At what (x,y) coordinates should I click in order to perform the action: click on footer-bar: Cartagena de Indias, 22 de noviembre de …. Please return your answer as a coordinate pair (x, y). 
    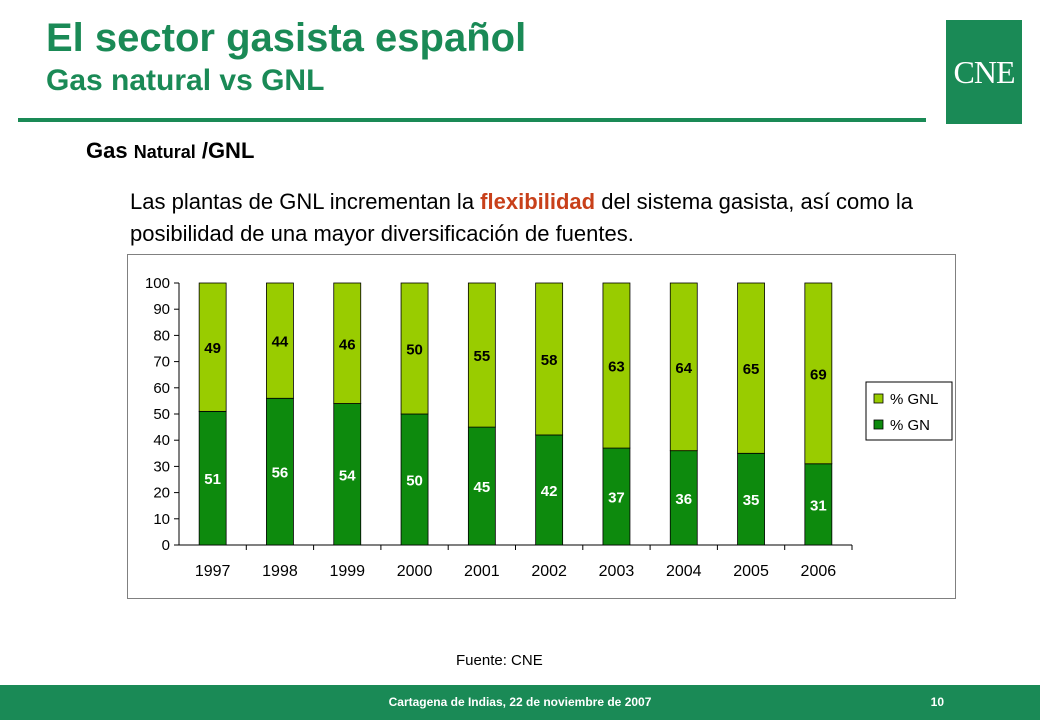
    Looking at the image, I should click on (520, 702).